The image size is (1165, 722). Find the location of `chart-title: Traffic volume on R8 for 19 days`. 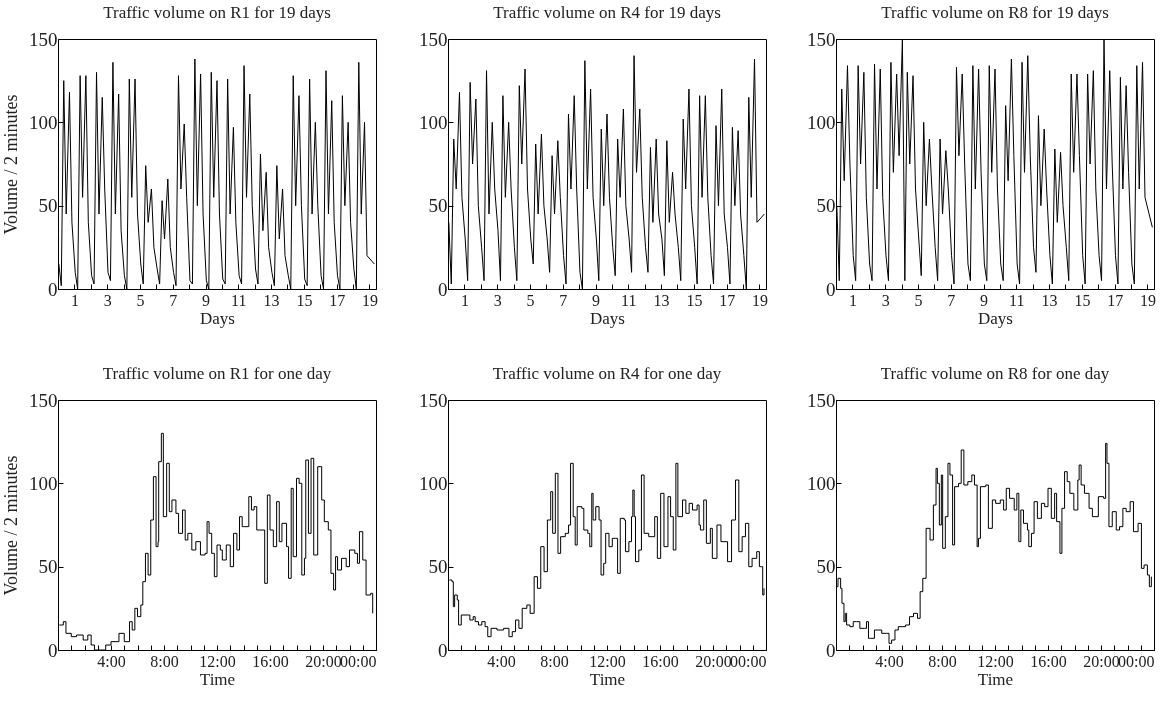

chart-title: Traffic volume on R8 for 19 days is located at coordinates (995, 12).